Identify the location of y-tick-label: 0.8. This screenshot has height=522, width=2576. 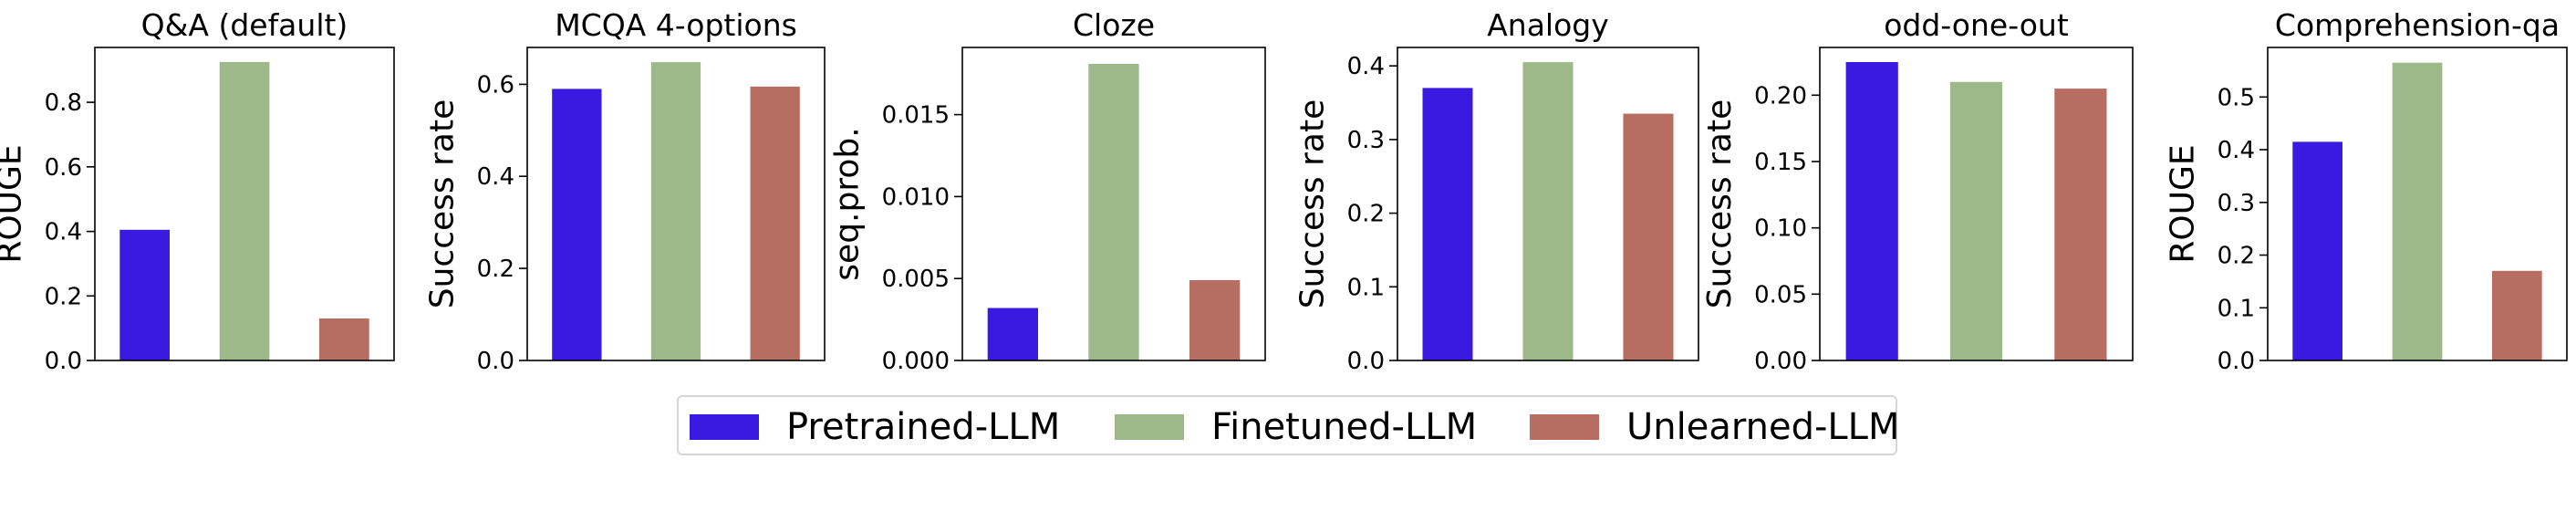
(64, 103).